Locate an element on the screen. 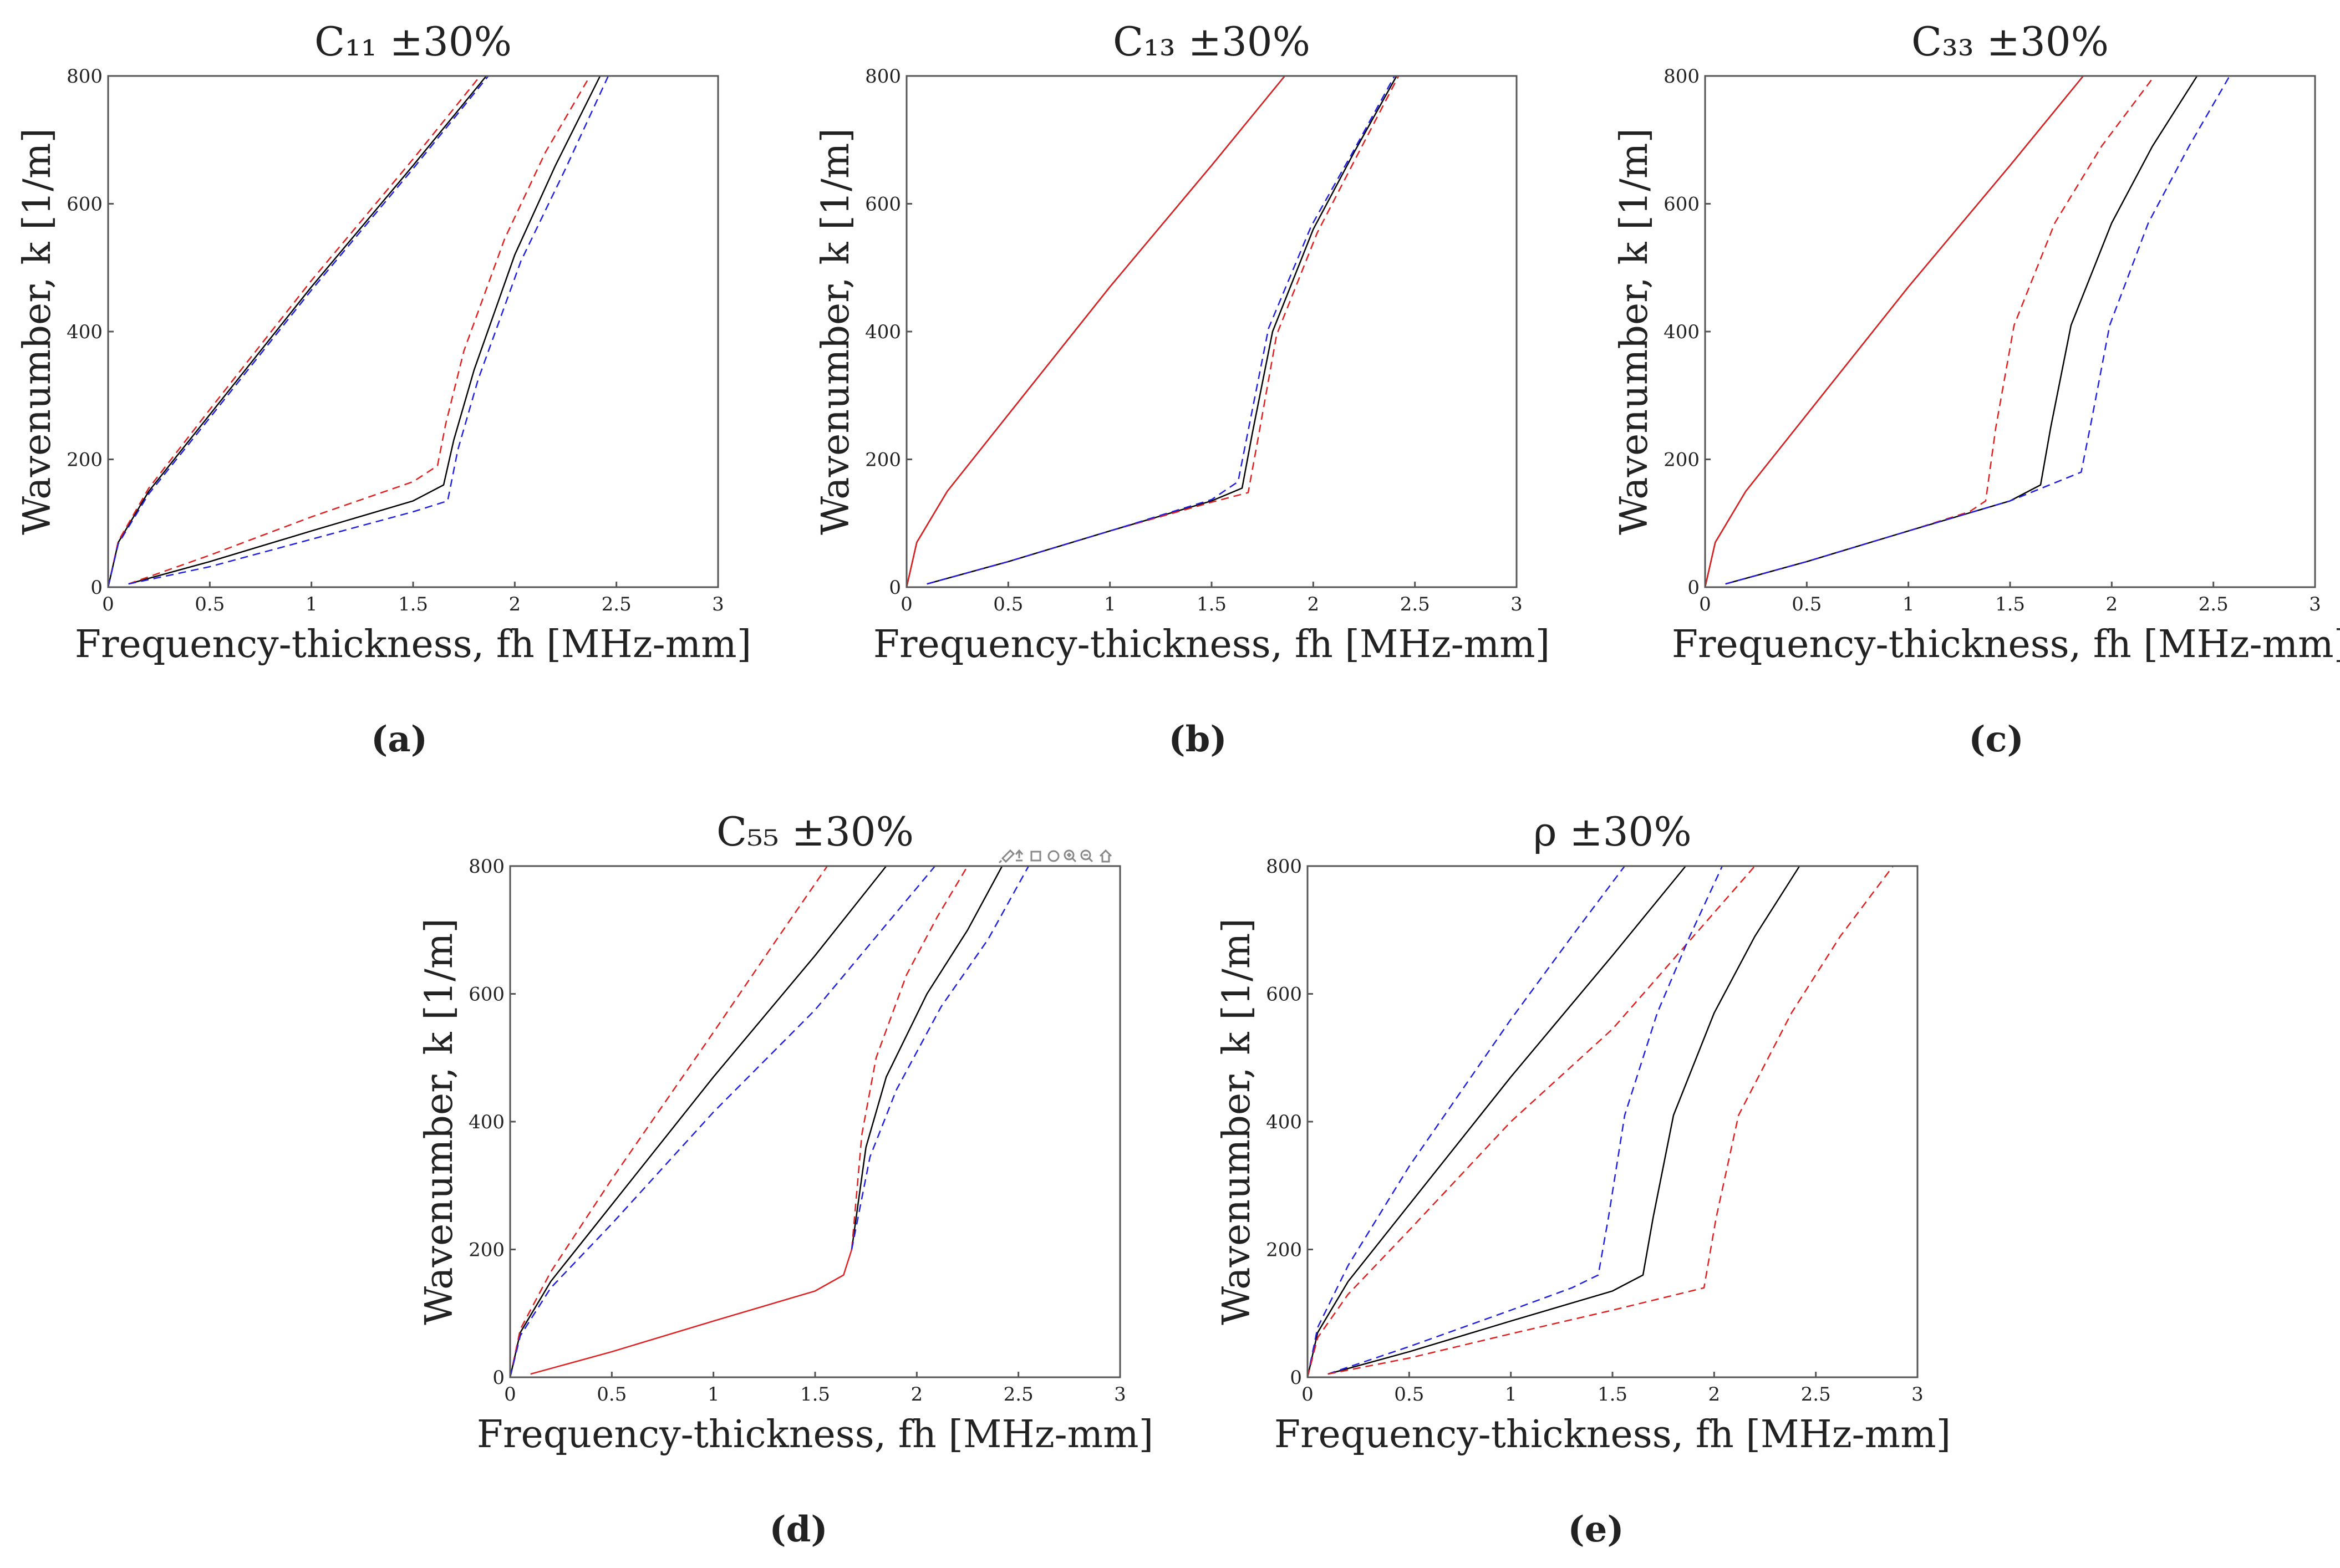 This screenshot has height=1568, width=2340. panel-c-xlabel: Frequency-thickness, fh [MHz-mm] is located at coordinates (2006, 645).